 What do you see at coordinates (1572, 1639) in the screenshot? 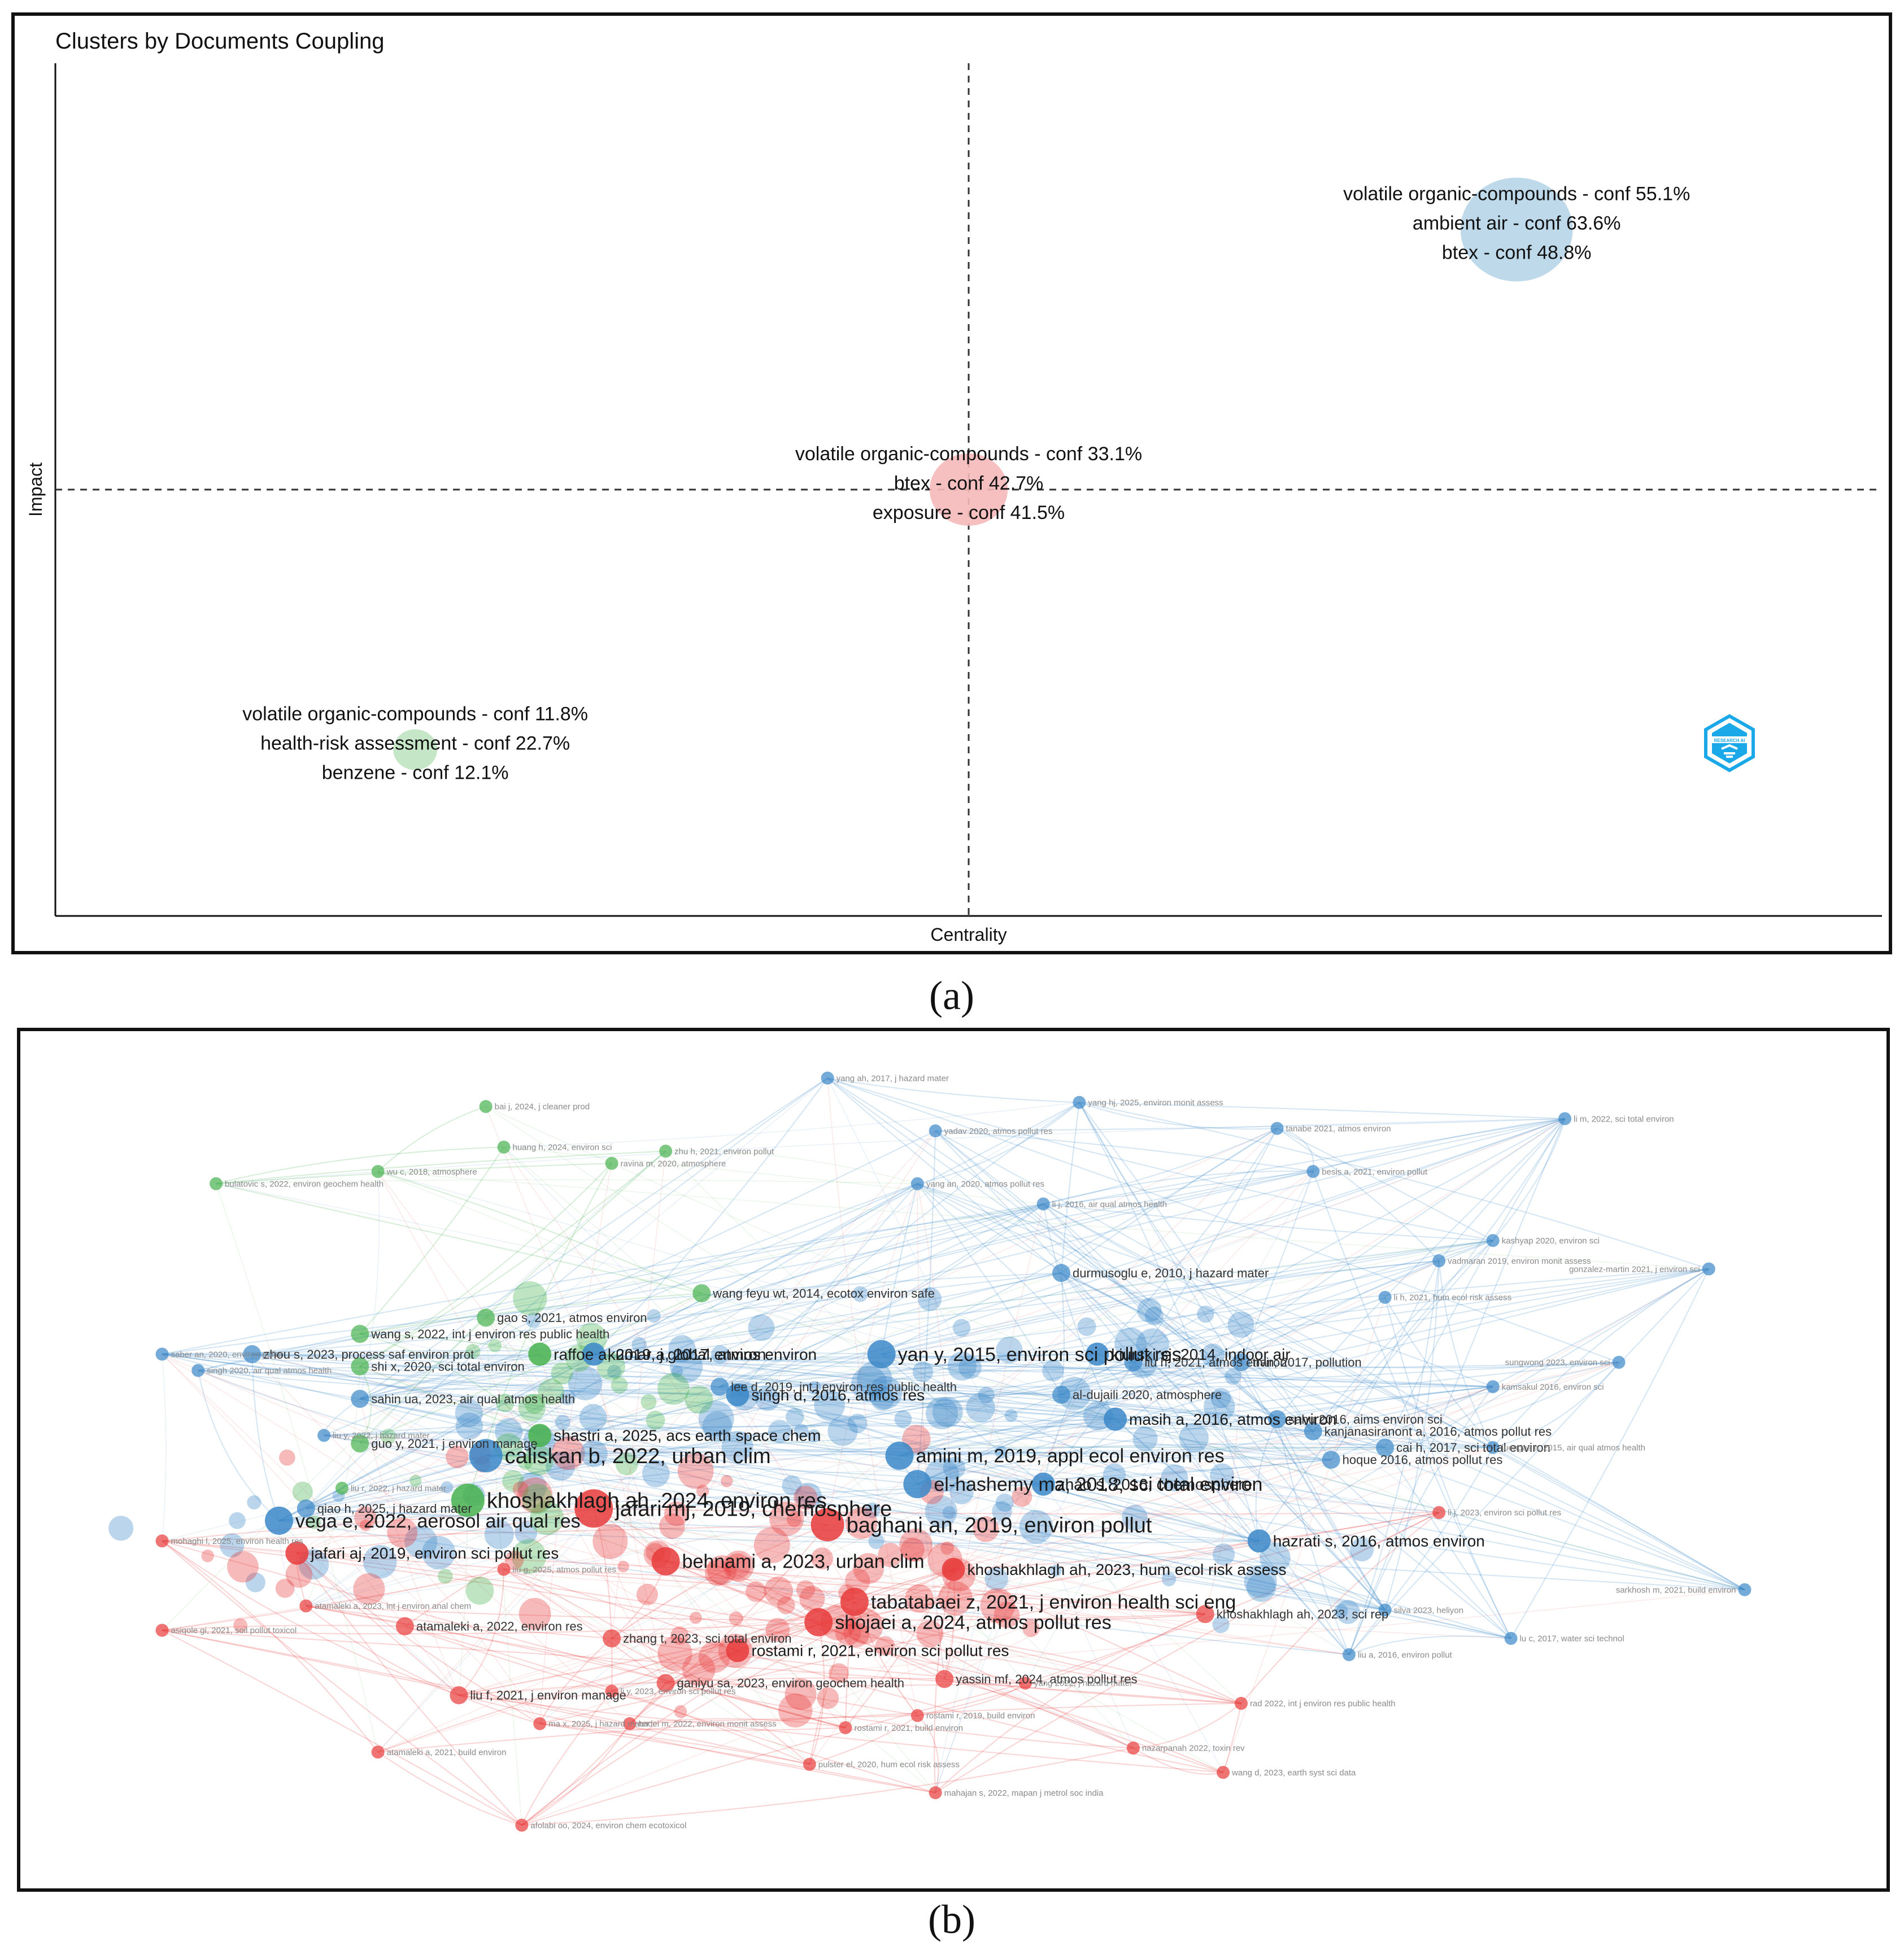
I see `node-label: lu c, 2017, water sci technol` at bounding box center [1572, 1639].